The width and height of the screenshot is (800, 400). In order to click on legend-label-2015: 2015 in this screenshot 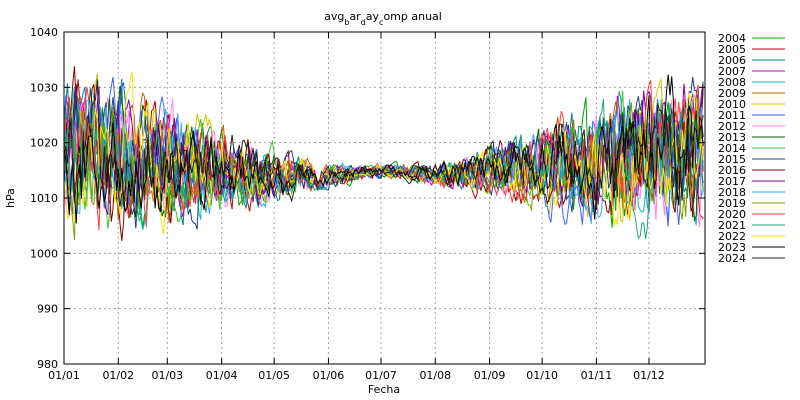, I will do `click(732, 159)`.